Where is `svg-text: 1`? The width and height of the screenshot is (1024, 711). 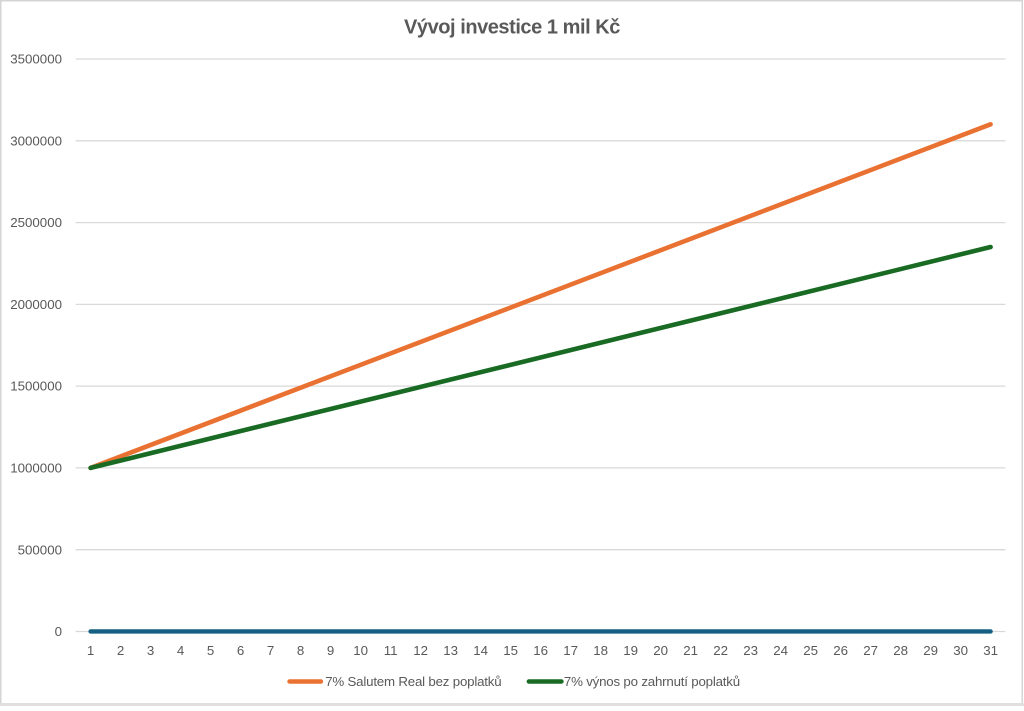 svg-text: 1 is located at coordinates (90, 650).